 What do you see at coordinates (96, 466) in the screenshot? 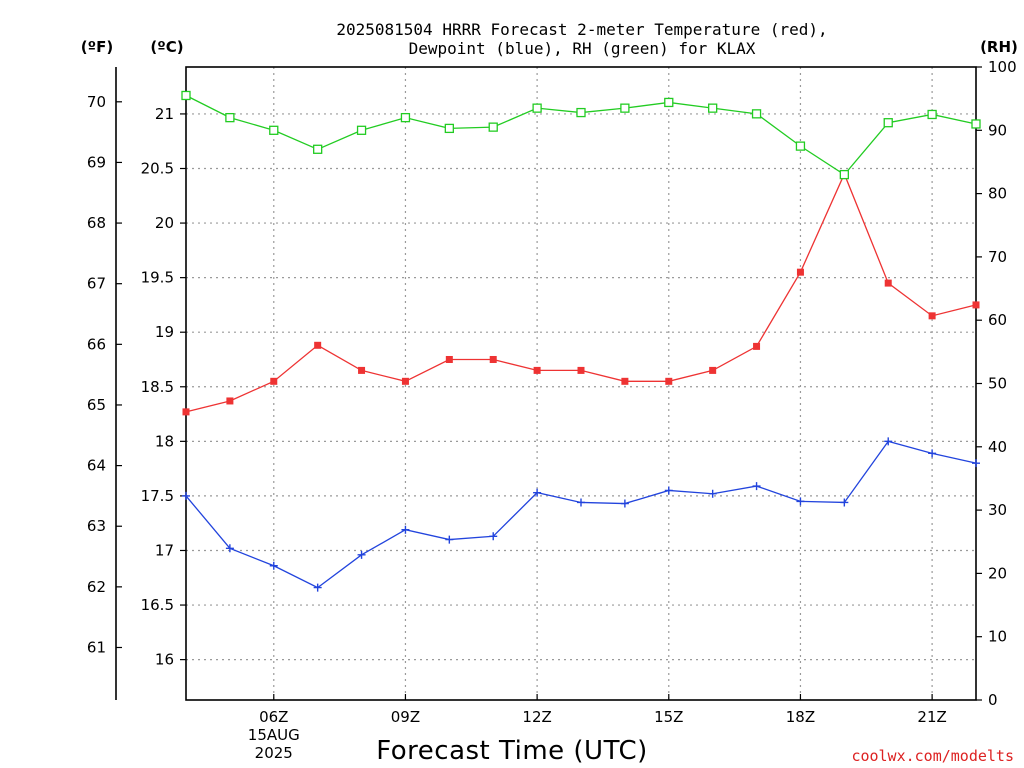
I see `fahrenheit-tick-label: 64` at bounding box center [96, 466].